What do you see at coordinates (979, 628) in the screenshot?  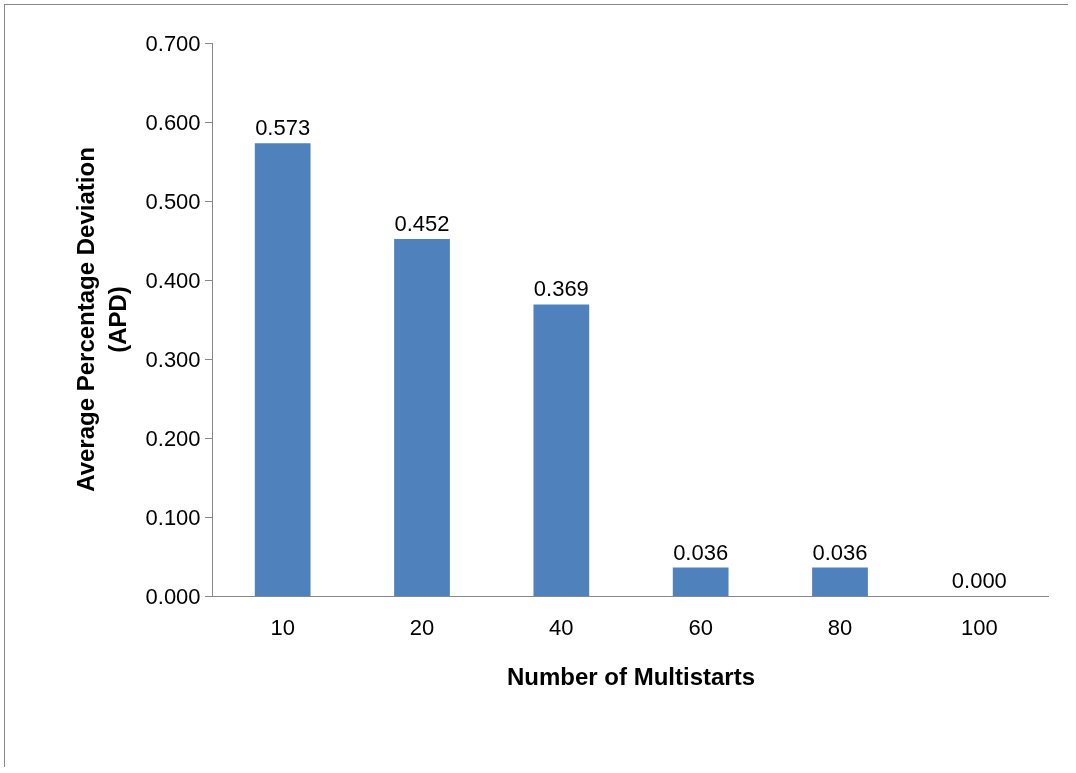 I see `x-tick-label: 100` at bounding box center [979, 628].